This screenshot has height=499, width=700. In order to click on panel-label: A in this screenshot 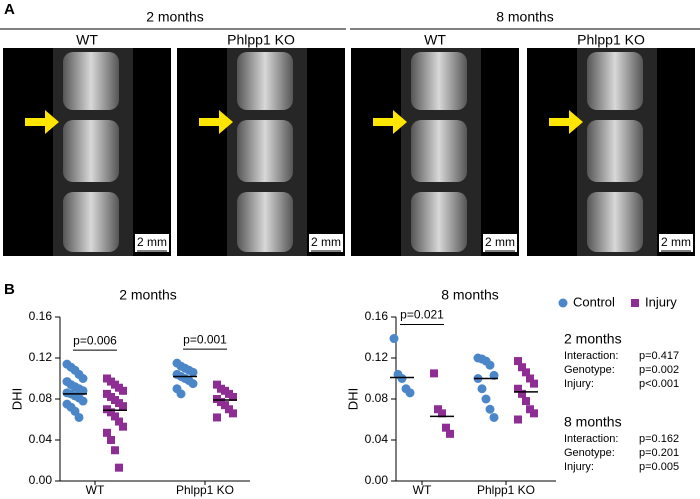, I will do `click(9, 9)`.